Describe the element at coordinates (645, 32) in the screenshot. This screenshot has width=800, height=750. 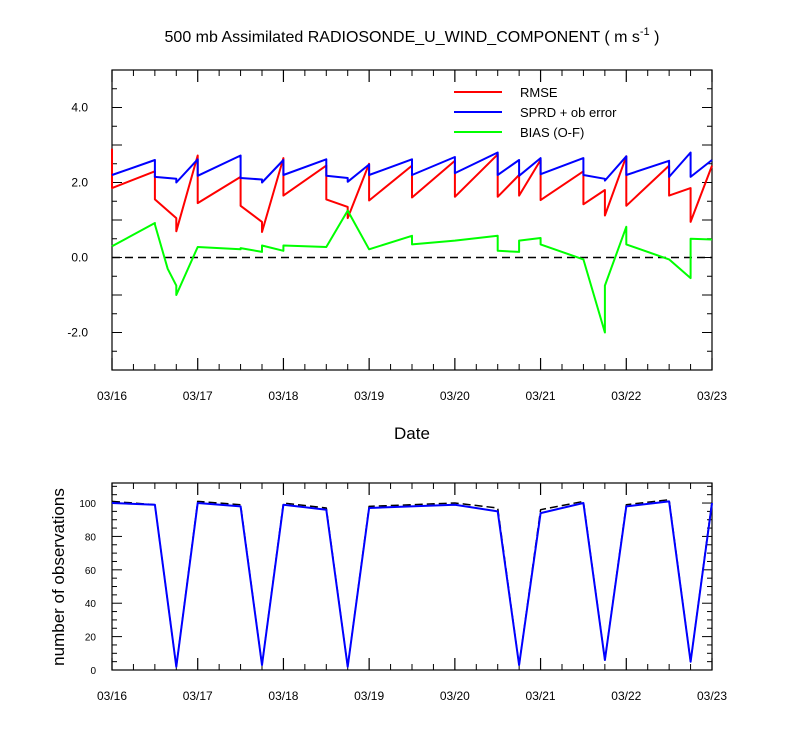
I see `top-chart-title-superscript: -1` at that location.